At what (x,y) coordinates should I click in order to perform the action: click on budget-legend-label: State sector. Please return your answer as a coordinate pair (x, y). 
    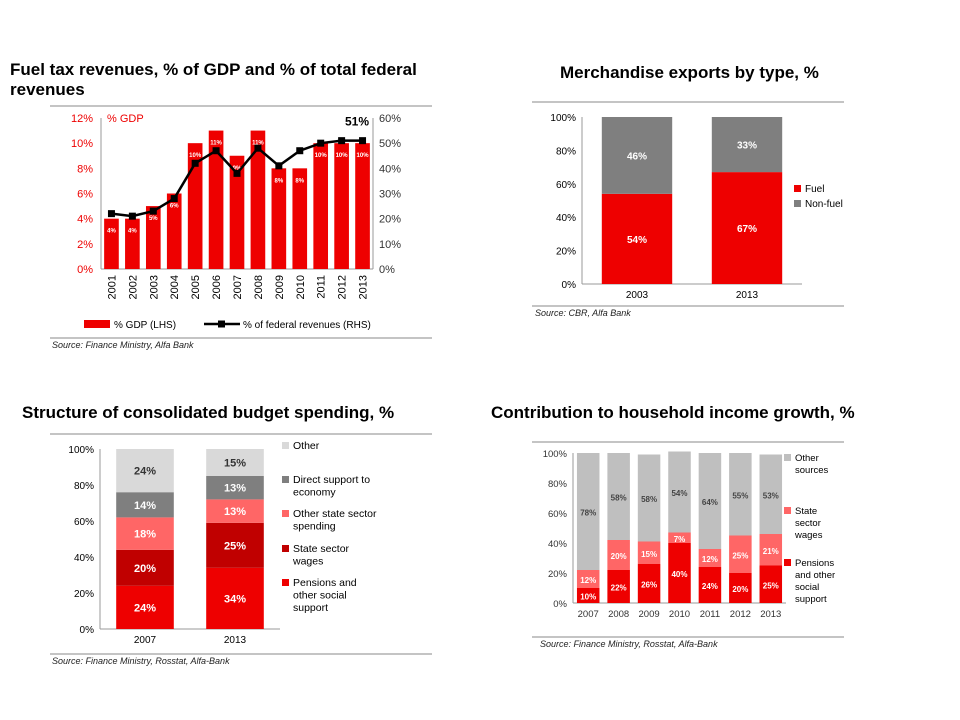
    Looking at the image, I should click on (321, 549).